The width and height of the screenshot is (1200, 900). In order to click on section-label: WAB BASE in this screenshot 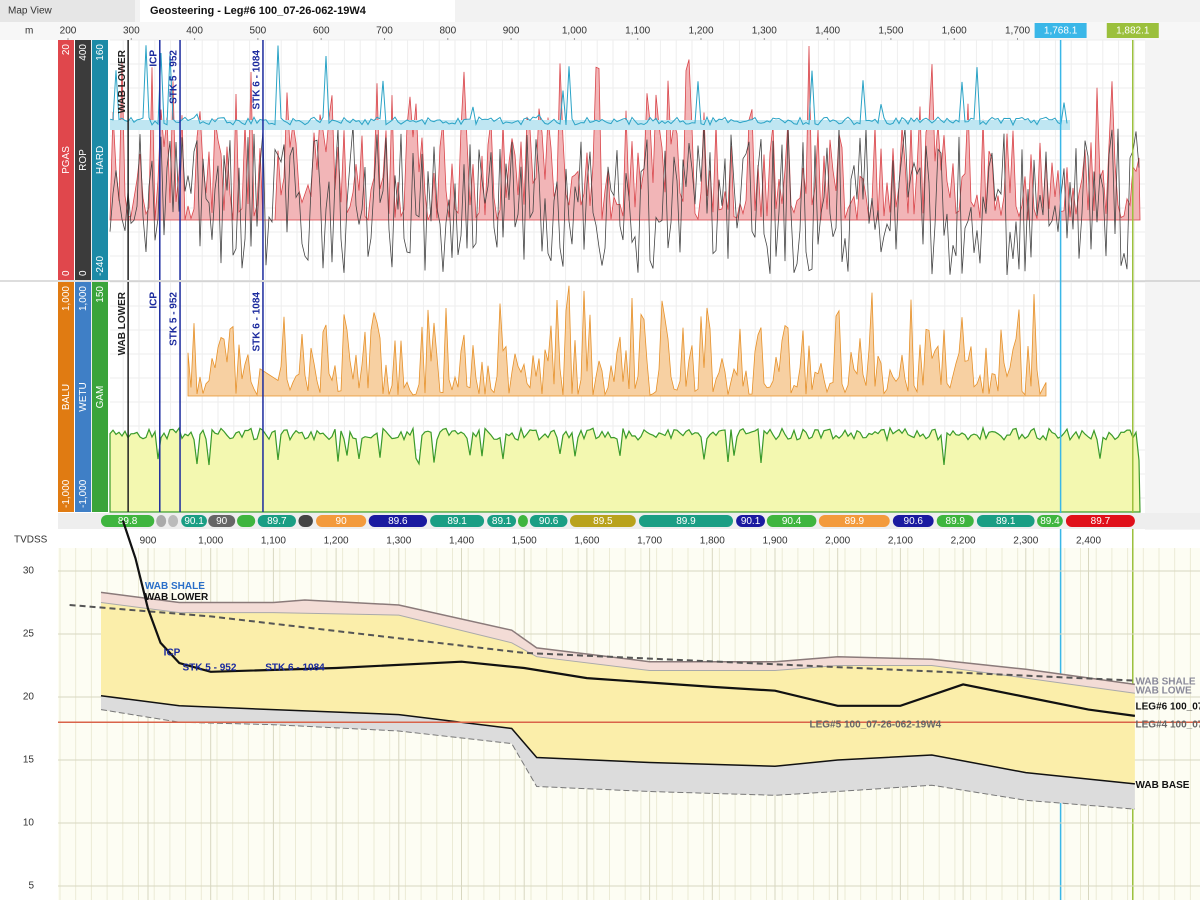, I will do `click(1163, 785)`.